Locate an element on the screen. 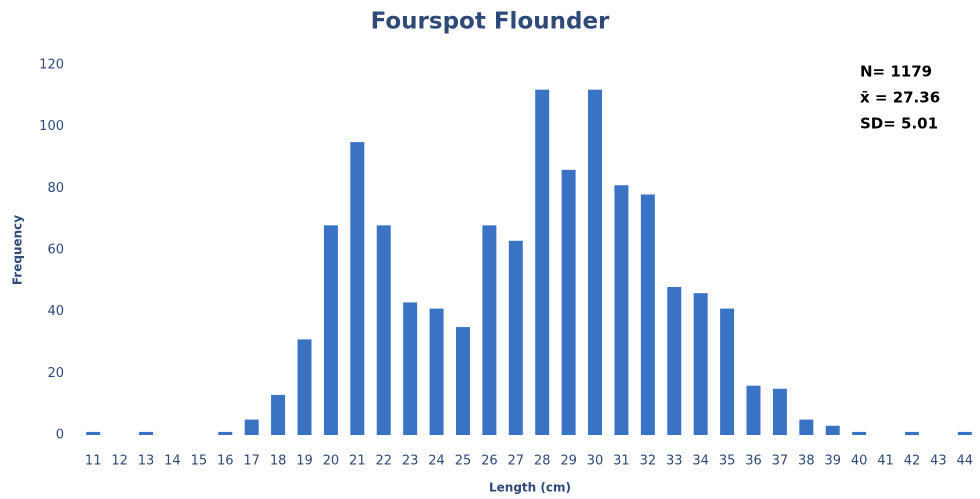  x-tick-label: 36 is located at coordinates (753, 461).